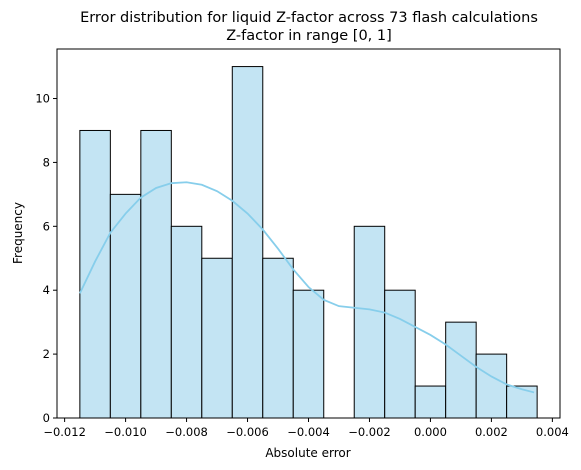 This screenshot has width=581, height=470. What do you see at coordinates (430, 432) in the screenshot?
I see `x-tick-label: 0.000` at bounding box center [430, 432].